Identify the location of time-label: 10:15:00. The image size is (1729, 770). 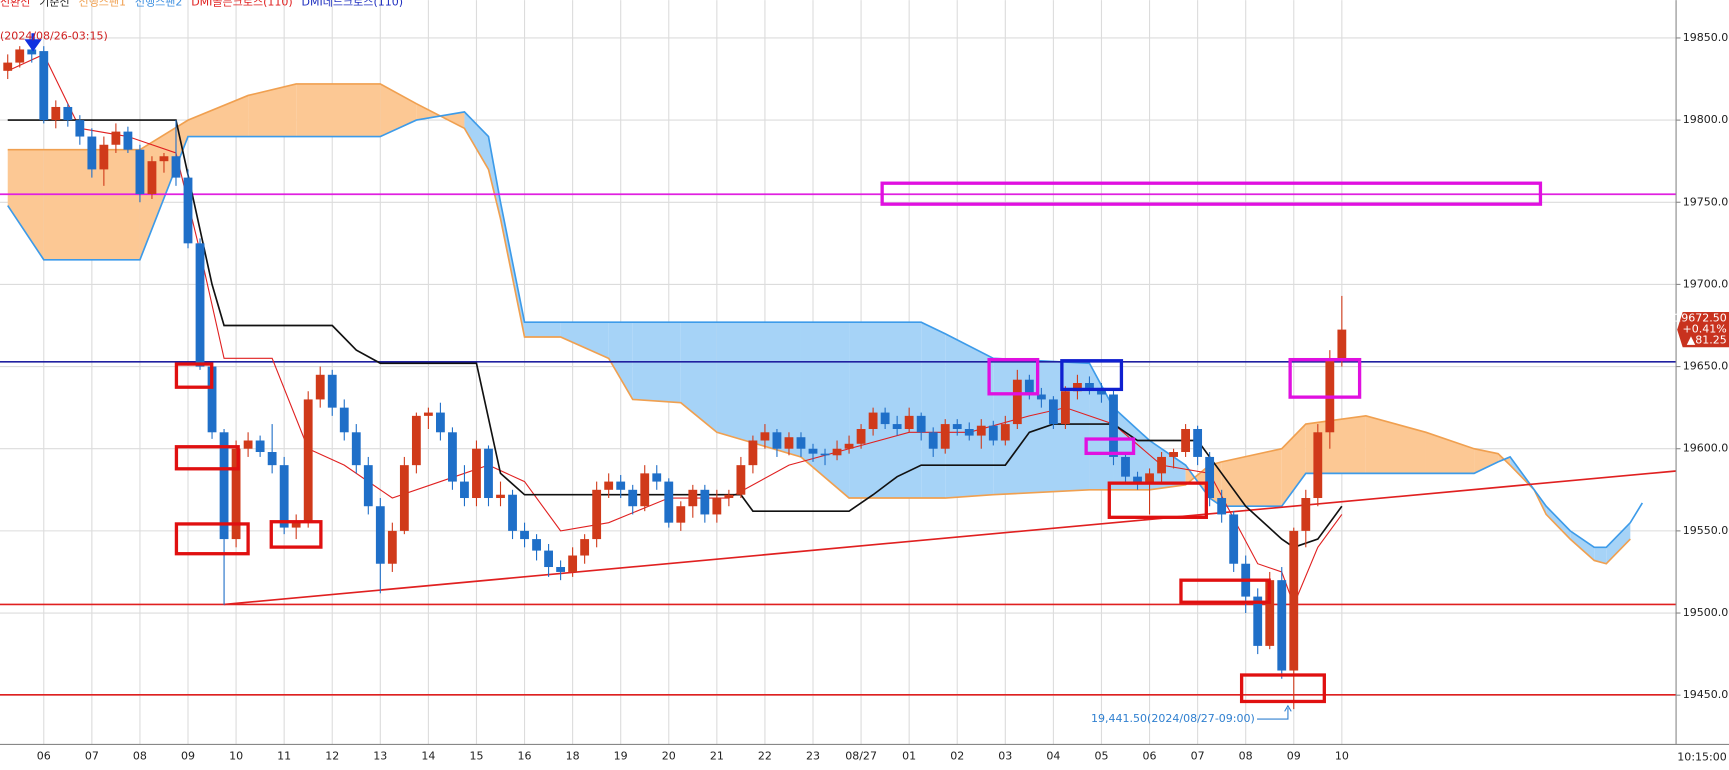
(1701, 757).